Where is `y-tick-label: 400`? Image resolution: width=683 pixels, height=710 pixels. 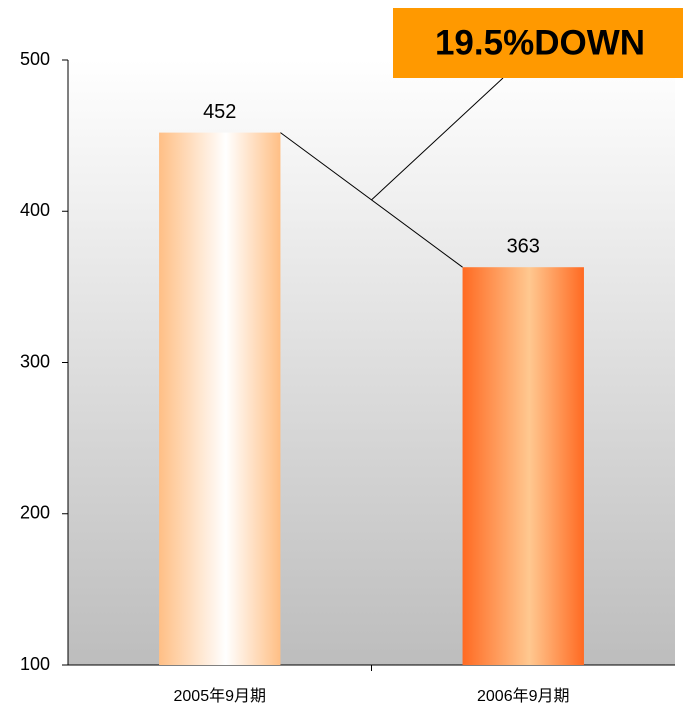 y-tick-label: 400 is located at coordinates (35, 210).